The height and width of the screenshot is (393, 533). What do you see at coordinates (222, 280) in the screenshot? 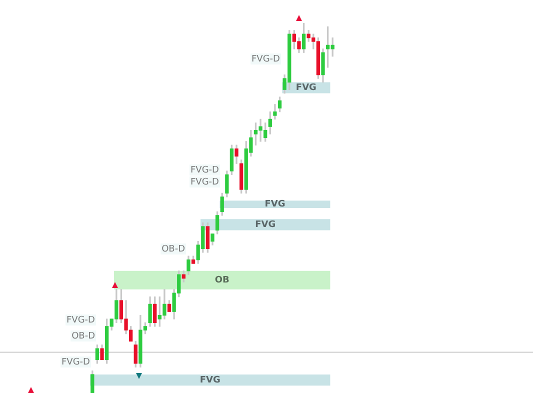
I see `band-label: OB` at bounding box center [222, 280].